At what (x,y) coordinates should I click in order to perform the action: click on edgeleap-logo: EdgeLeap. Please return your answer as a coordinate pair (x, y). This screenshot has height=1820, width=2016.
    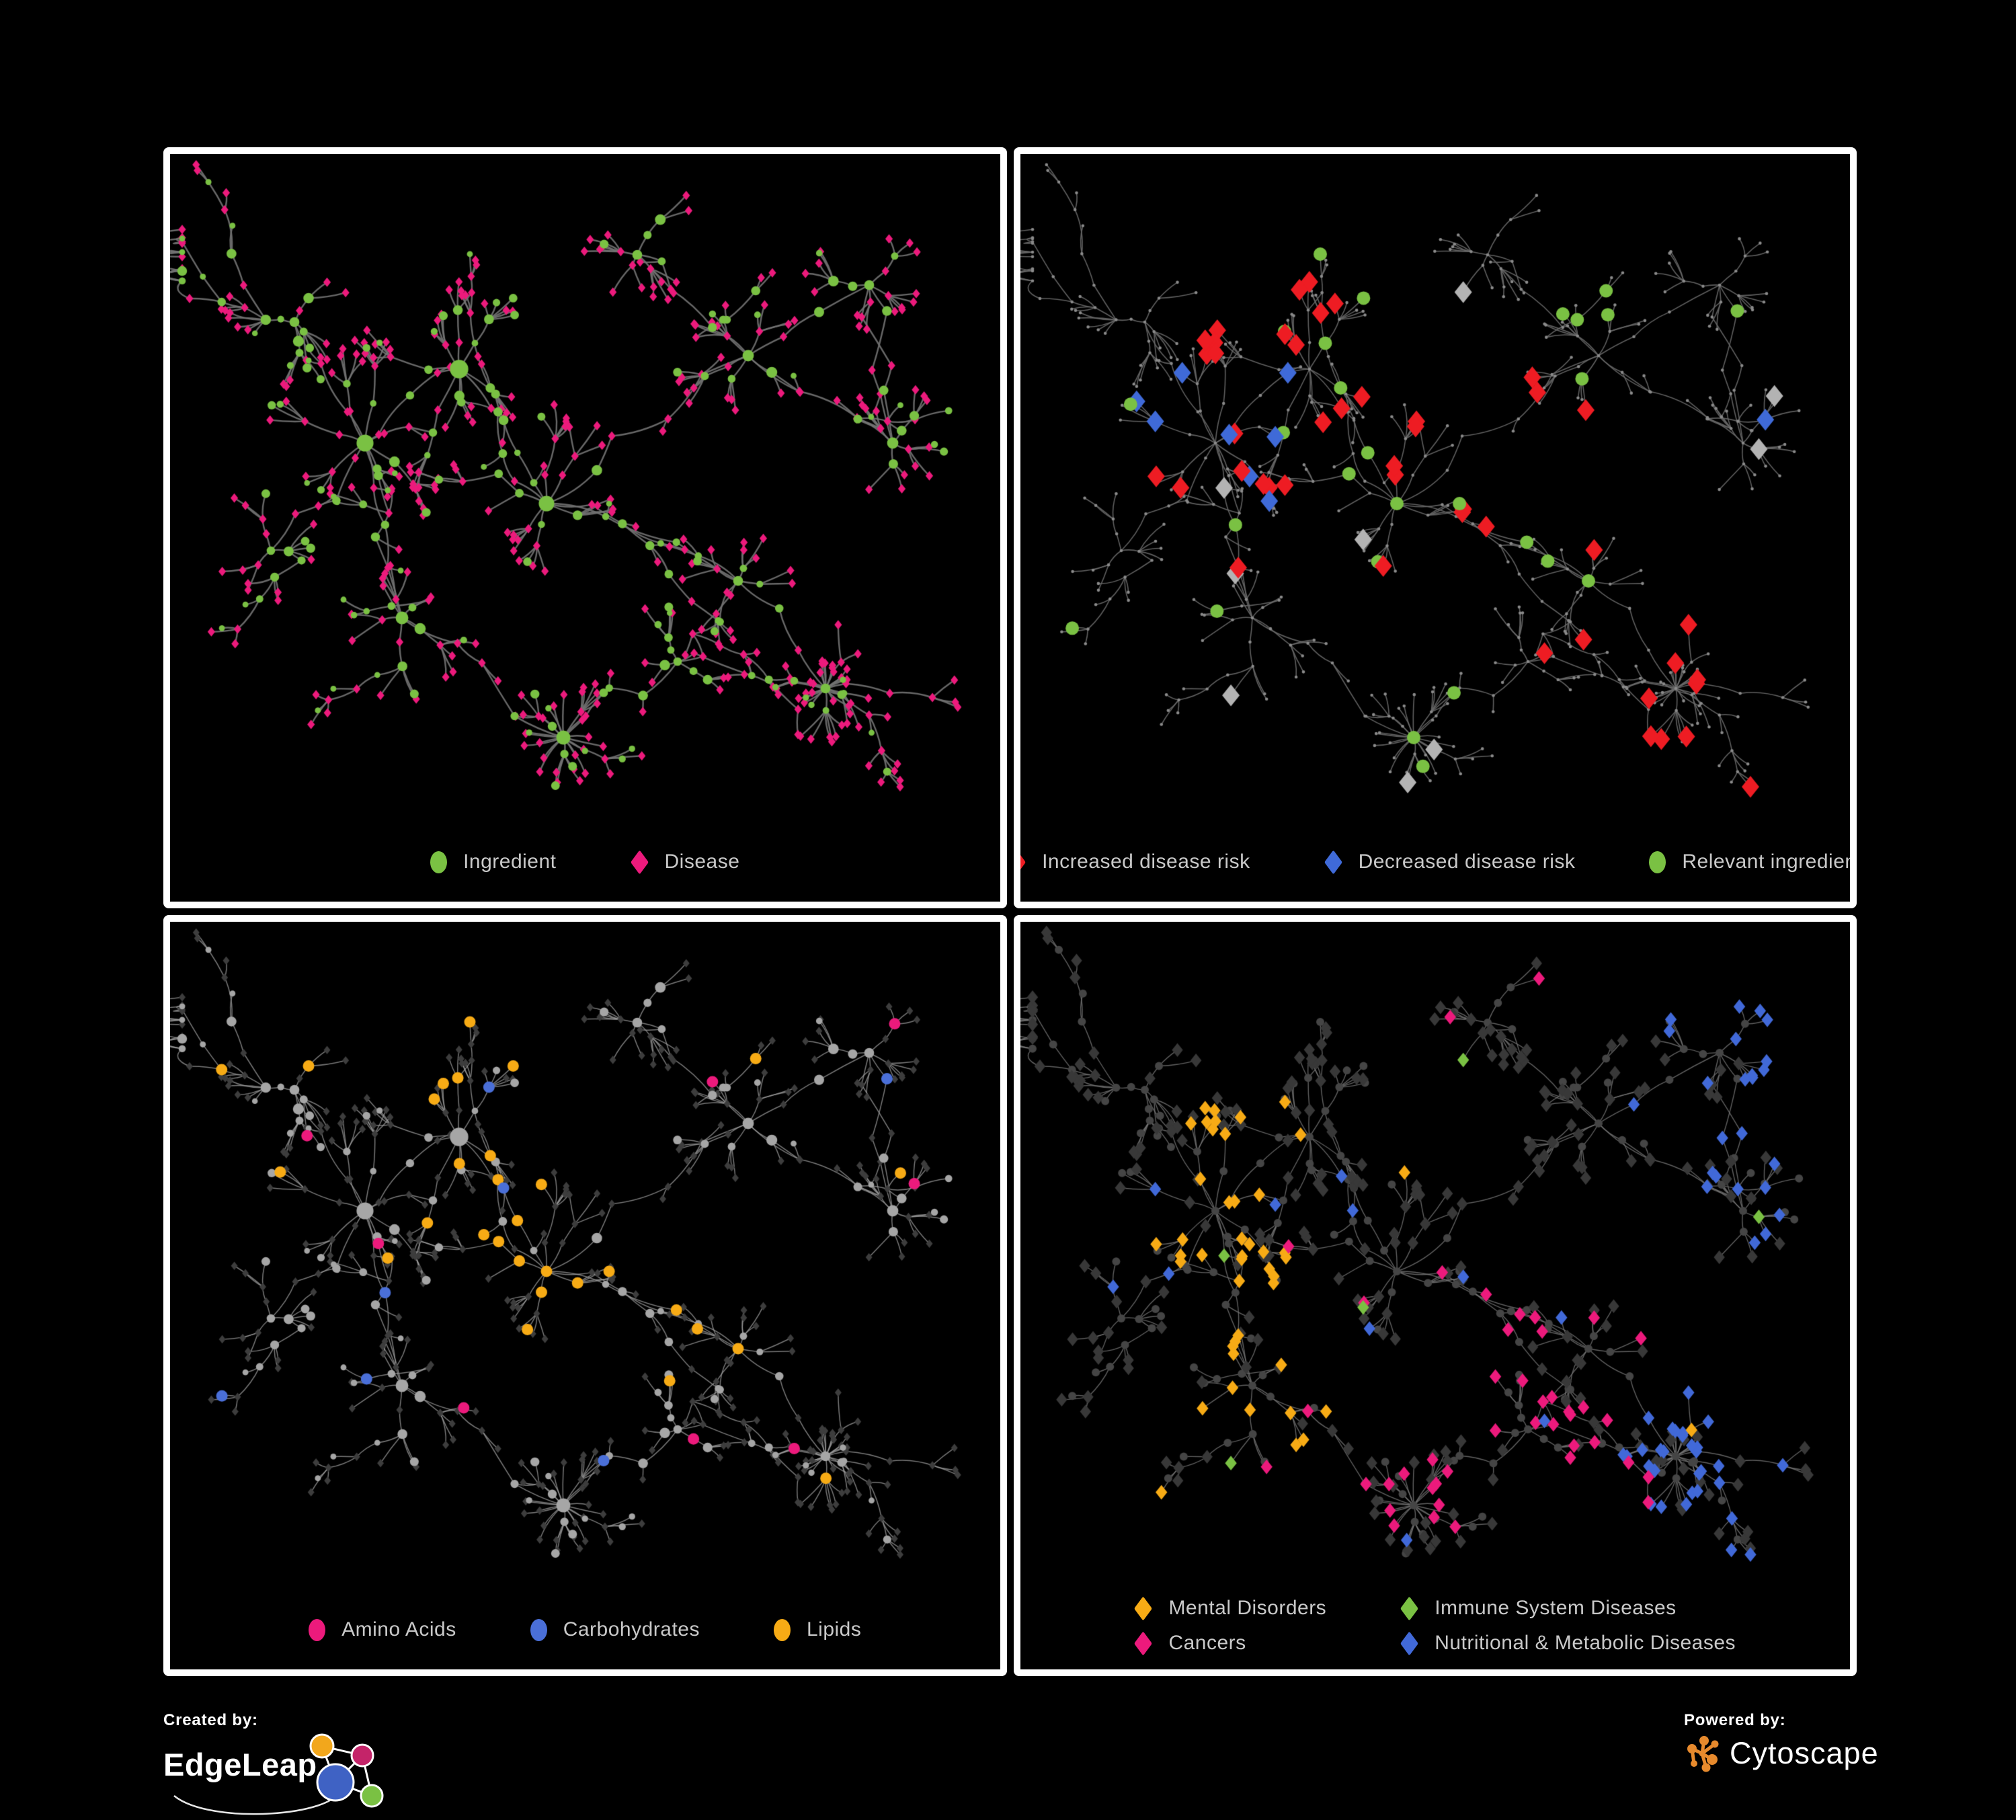
    Looking at the image, I should click on (304, 1775).